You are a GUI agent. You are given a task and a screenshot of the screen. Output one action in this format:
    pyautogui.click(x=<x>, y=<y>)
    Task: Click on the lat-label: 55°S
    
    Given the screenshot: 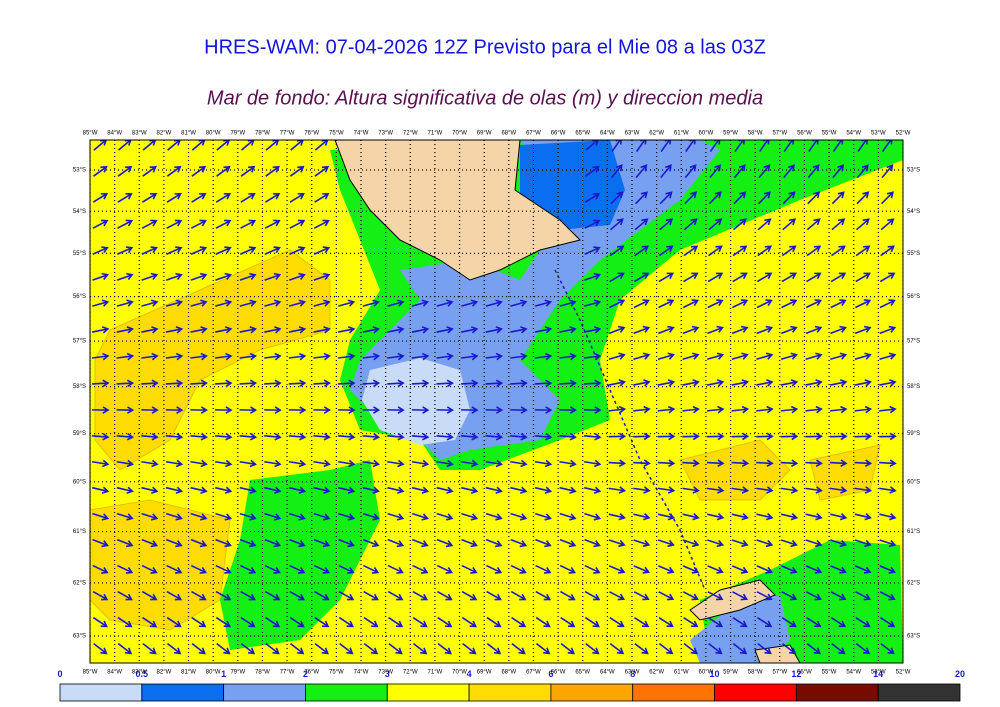 What is the action you would take?
    pyautogui.click(x=913, y=254)
    